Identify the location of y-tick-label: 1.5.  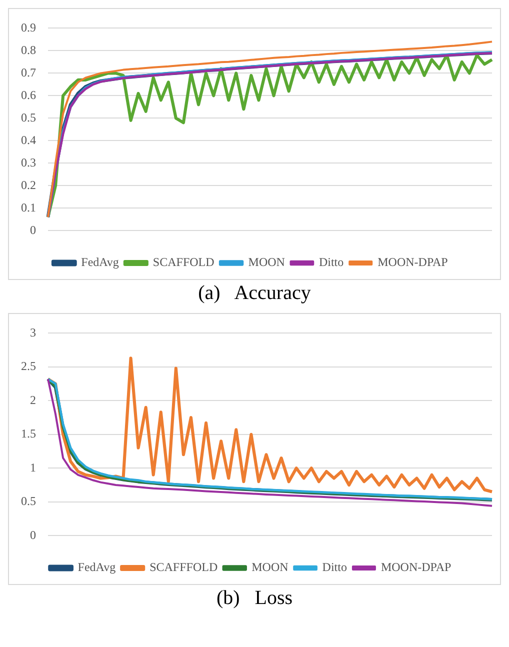
(28, 433).